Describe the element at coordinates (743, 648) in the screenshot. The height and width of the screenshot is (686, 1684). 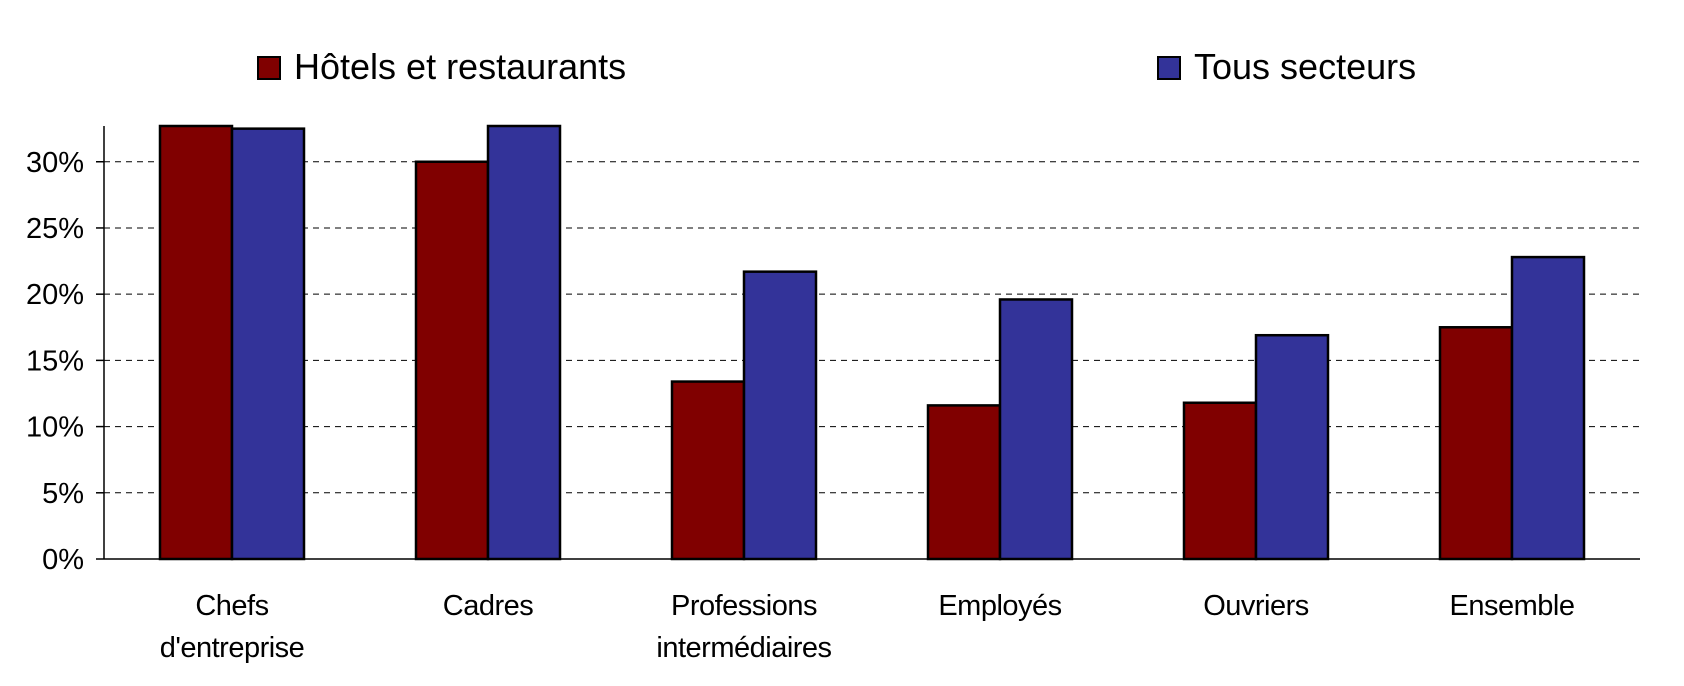
I see `x-category-label: intermédiaires` at that location.